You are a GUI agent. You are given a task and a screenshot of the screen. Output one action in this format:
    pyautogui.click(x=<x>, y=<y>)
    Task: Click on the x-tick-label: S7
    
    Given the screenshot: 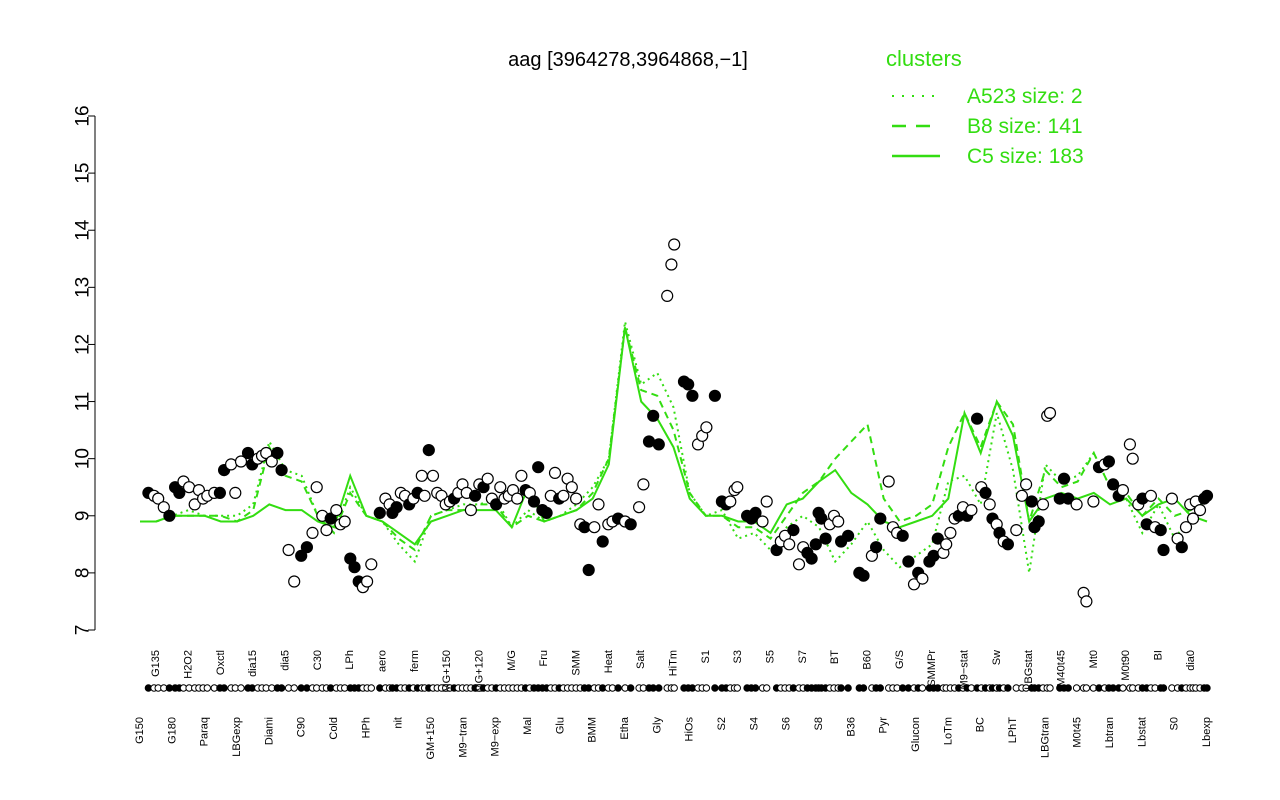 What is the action you would take?
    pyautogui.click(x=803, y=656)
    